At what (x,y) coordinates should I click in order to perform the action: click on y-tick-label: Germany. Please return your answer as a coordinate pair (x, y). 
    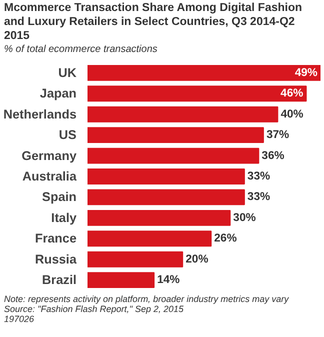
    Looking at the image, I should click on (49, 155).